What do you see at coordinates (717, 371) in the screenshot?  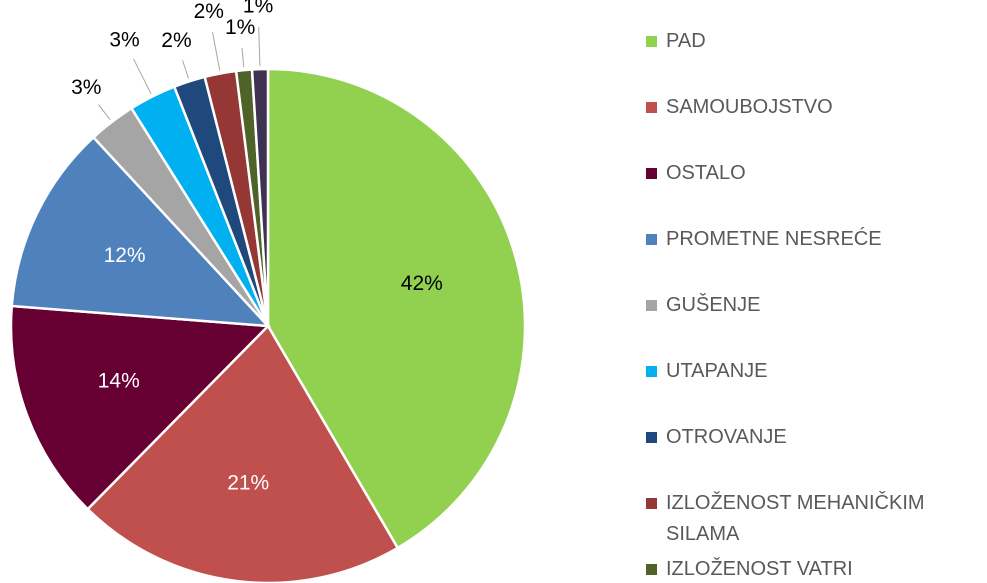 I see `legend-label: UTAPANJE` at bounding box center [717, 371].